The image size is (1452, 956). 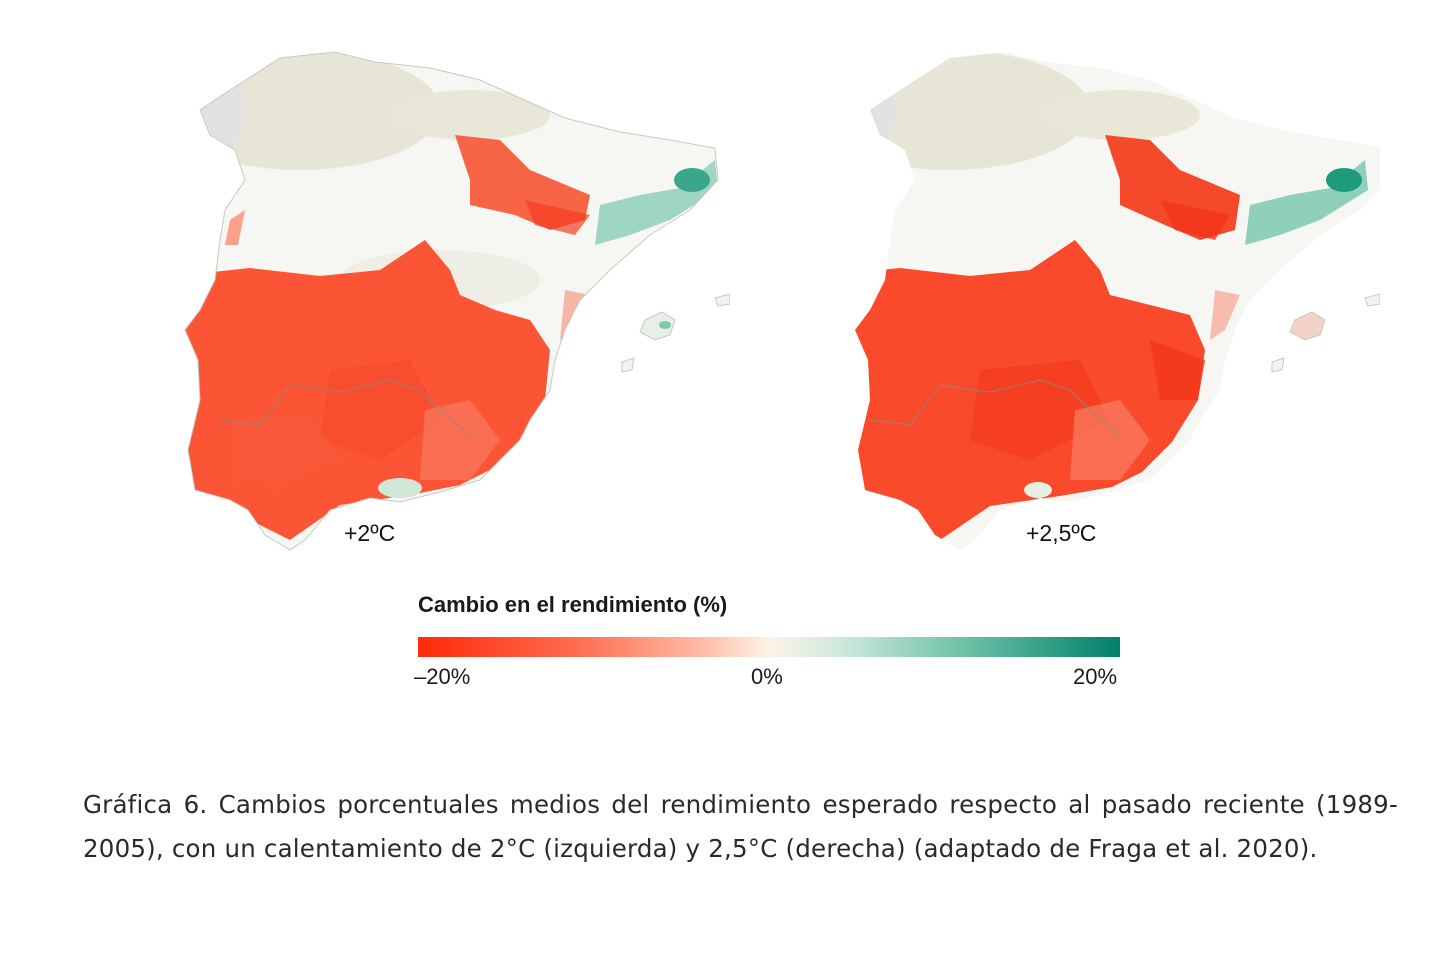 I want to click on legend-max-label: 20%, so click(x=1095, y=676).